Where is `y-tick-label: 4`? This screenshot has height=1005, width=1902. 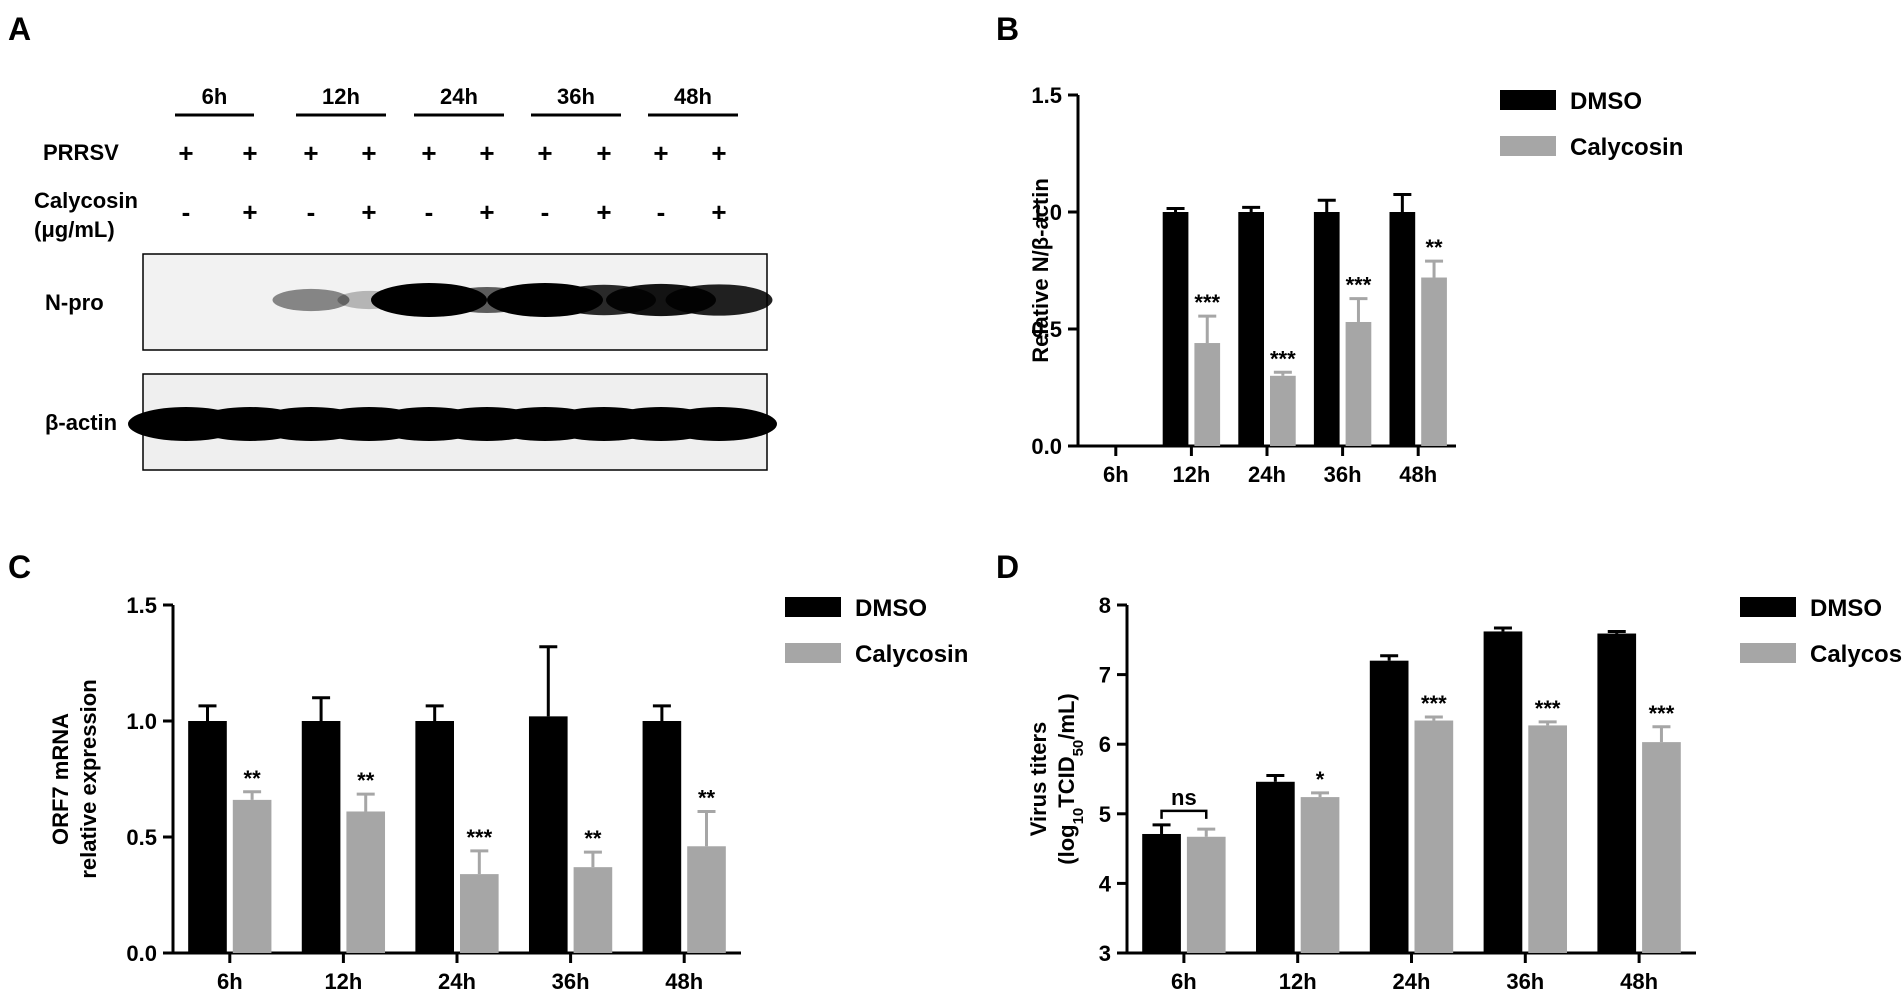
y-tick-label: 4 is located at coordinates (1105, 883).